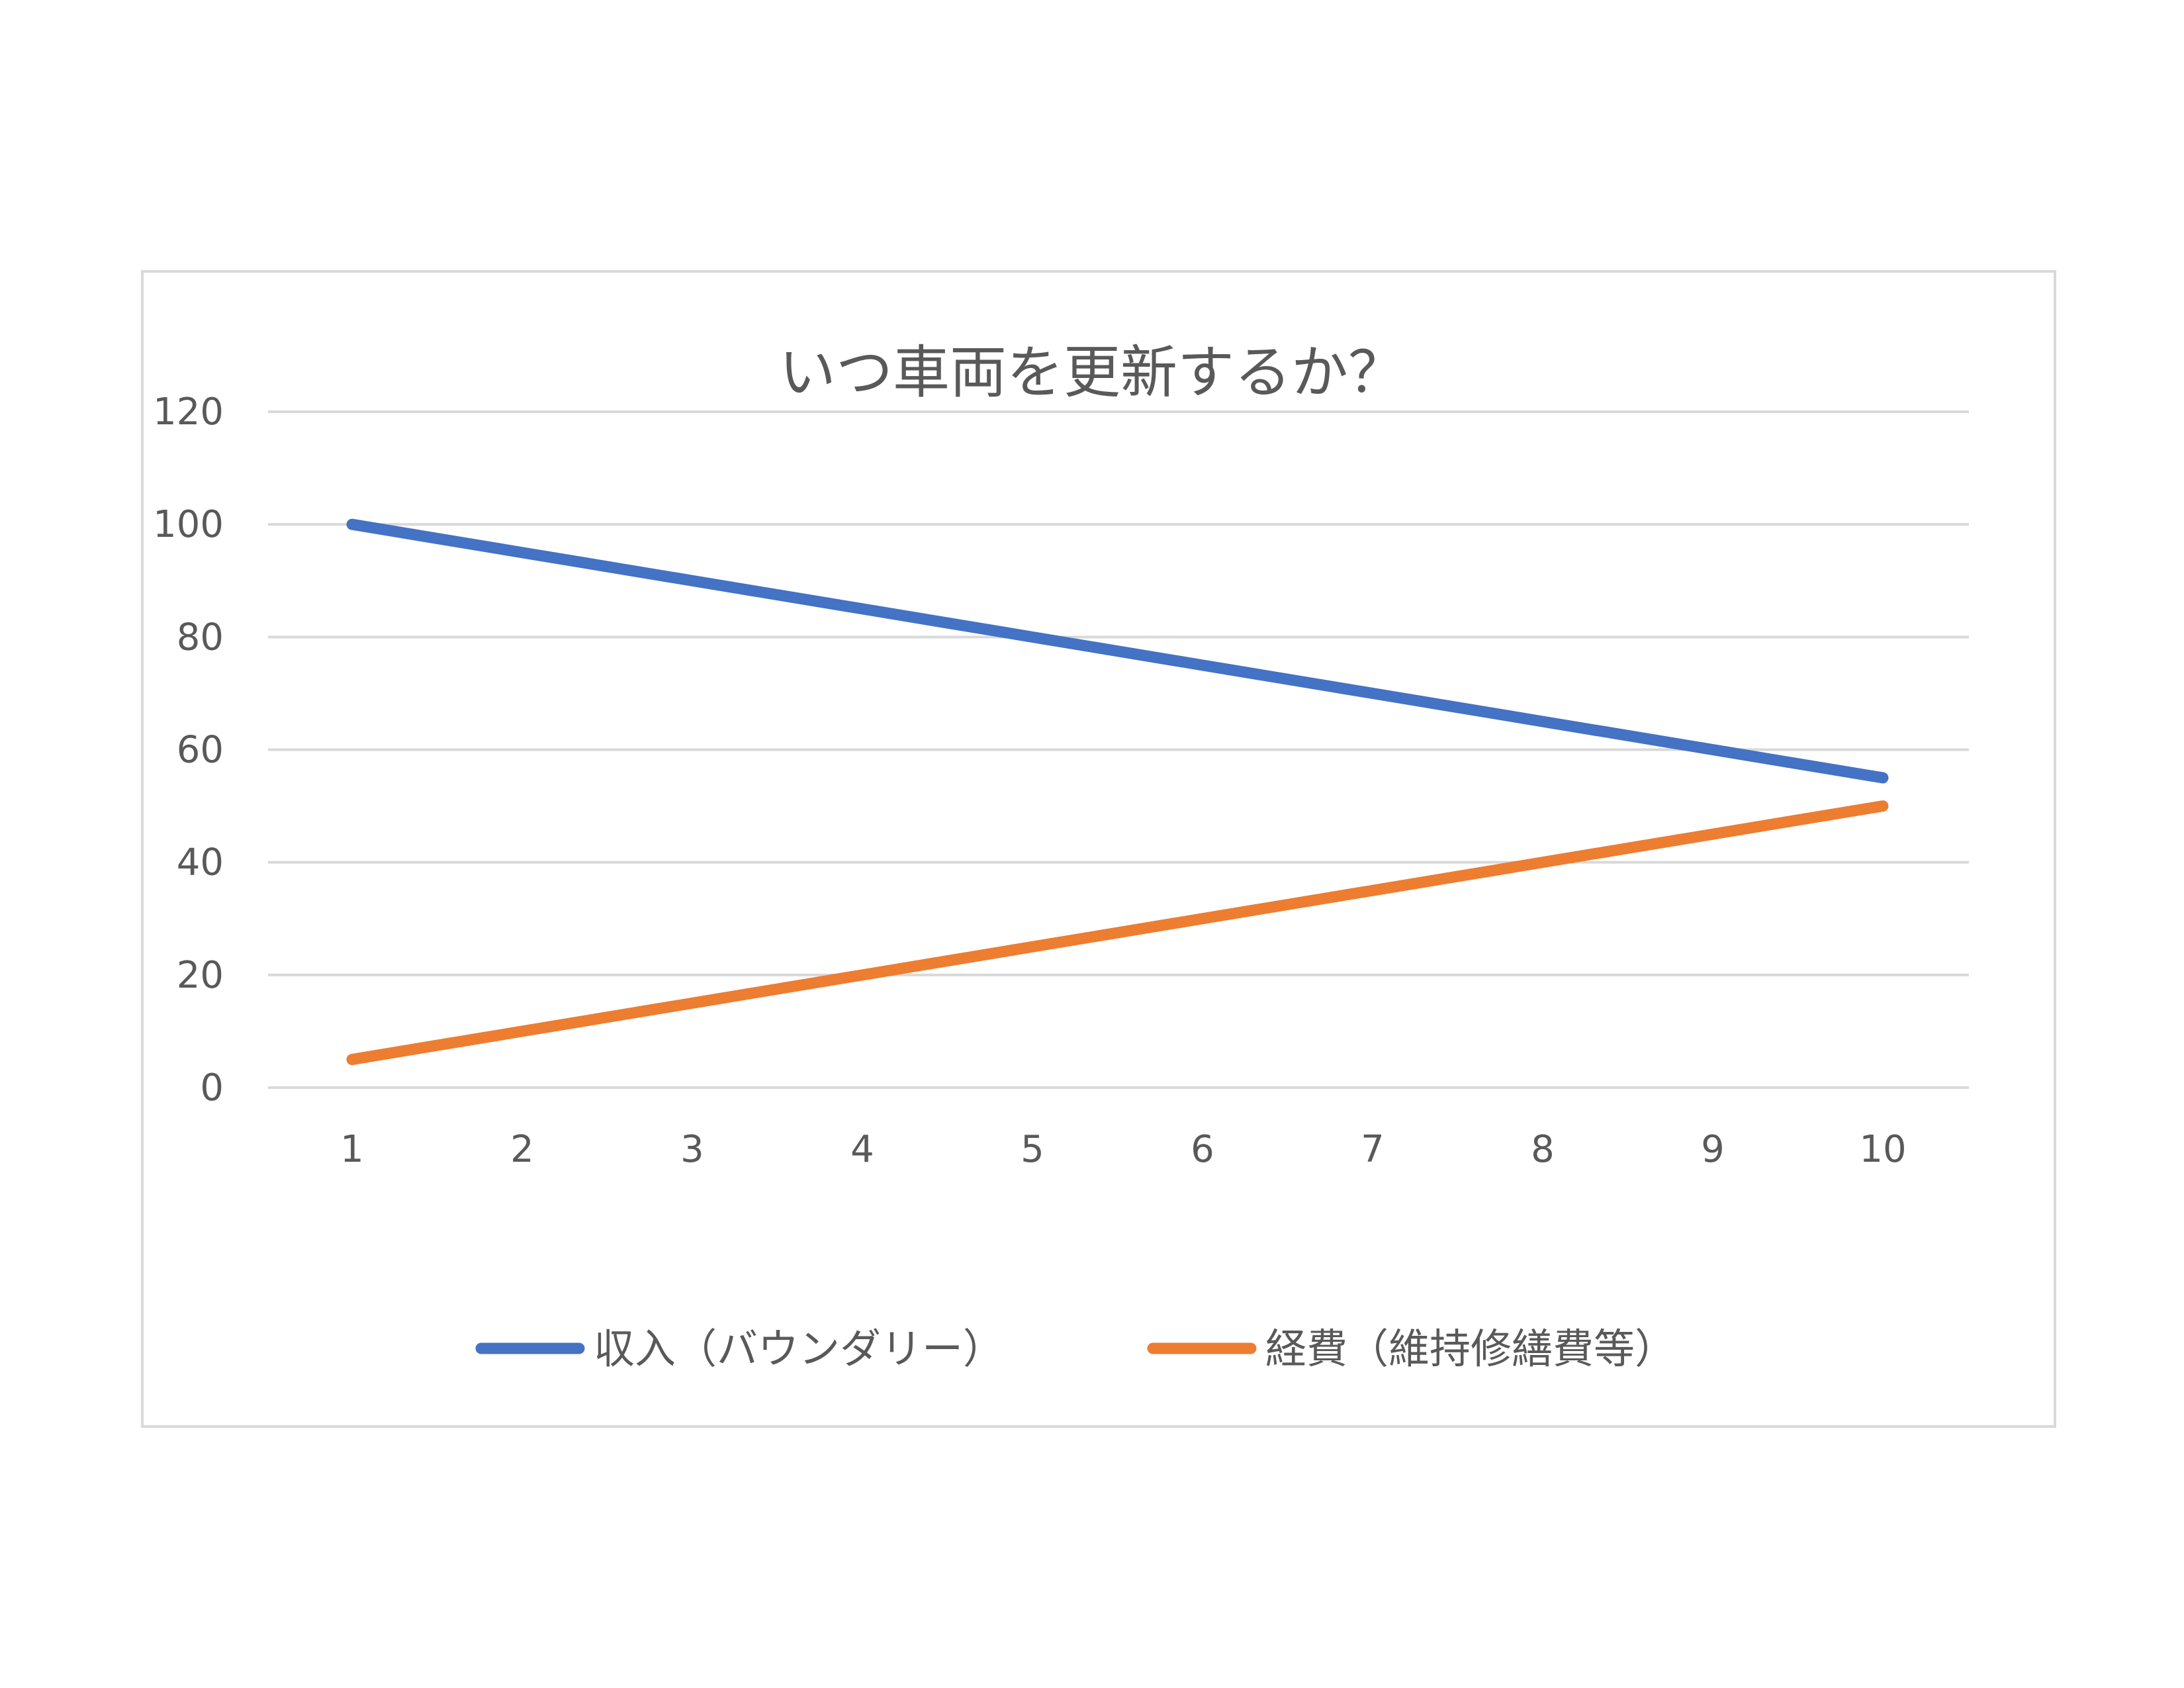 The image size is (2184, 1688). What do you see at coordinates (1470, 1349) in the screenshot?
I see `legend-label-2: 経費（維持修繕費等）` at bounding box center [1470, 1349].